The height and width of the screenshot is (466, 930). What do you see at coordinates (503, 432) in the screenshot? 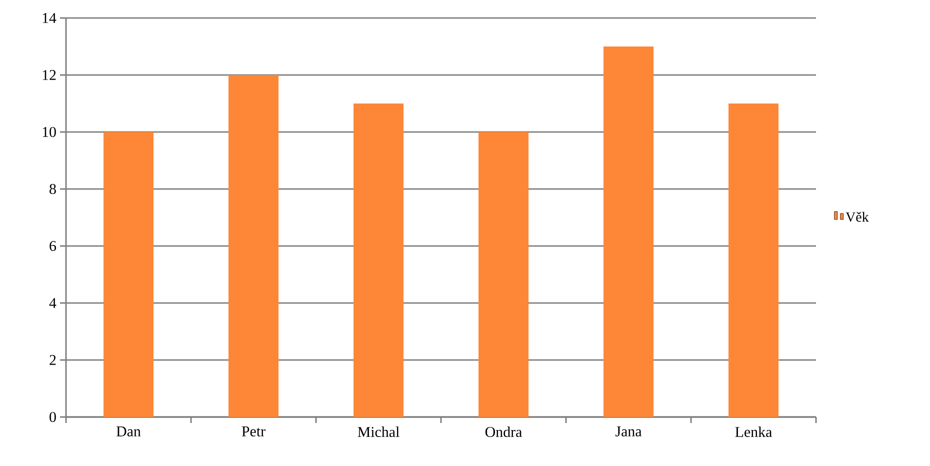
I see `x-tick-label: Ondra` at bounding box center [503, 432].